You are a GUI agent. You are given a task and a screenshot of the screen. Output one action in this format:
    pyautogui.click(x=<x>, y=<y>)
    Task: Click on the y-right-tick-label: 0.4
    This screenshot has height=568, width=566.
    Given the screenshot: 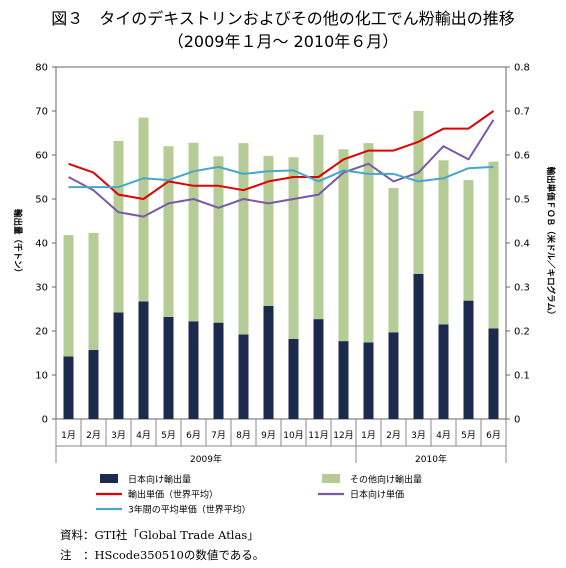 What is the action you would take?
    pyautogui.click(x=522, y=244)
    